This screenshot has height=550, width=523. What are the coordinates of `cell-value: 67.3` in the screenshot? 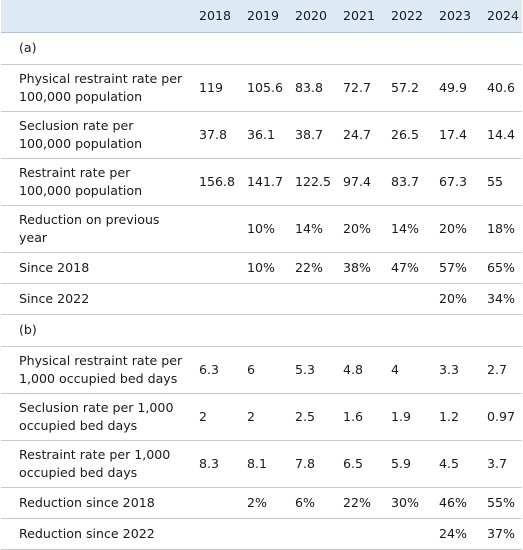 It's located at (453, 181).